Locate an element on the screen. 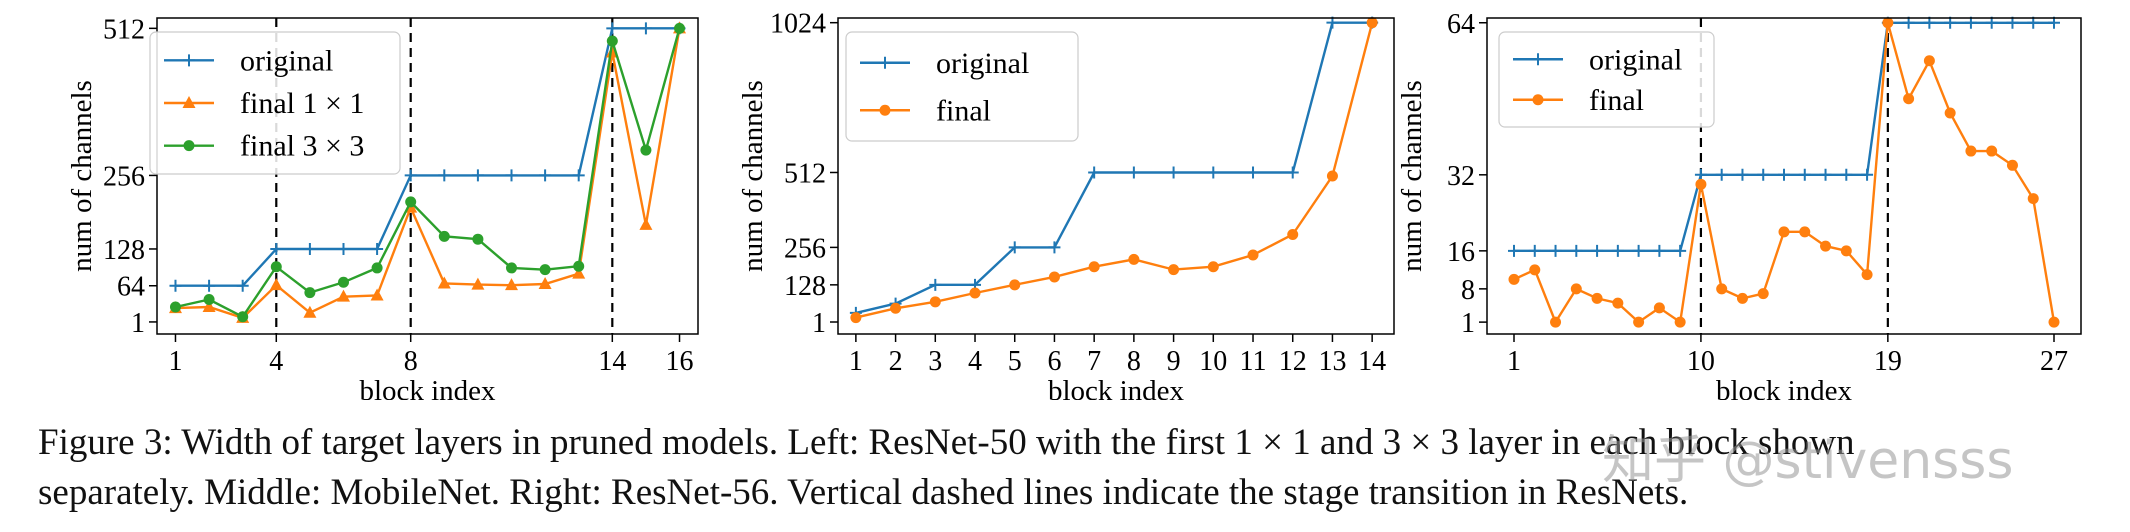 The width and height of the screenshot is (2130, 532). legend-entry-label: final is located at coordinates (963, 110).